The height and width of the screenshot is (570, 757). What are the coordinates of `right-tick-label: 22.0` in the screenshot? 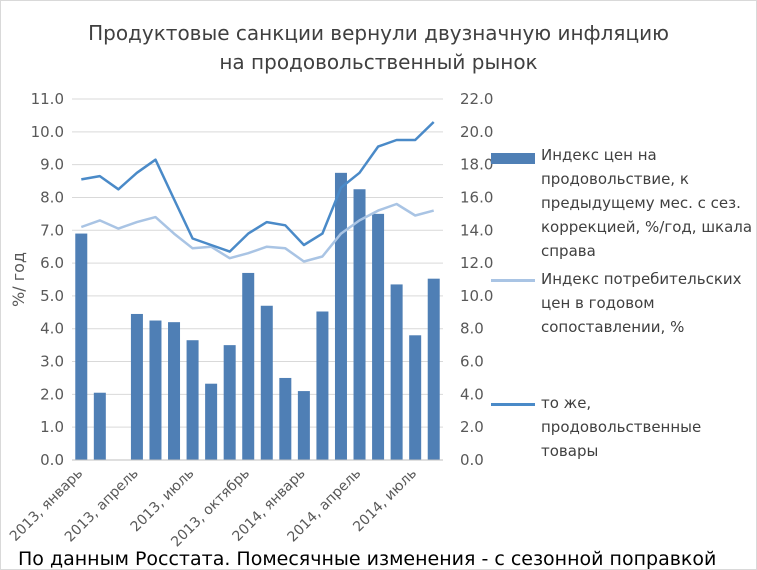 It's located at (476, 99).